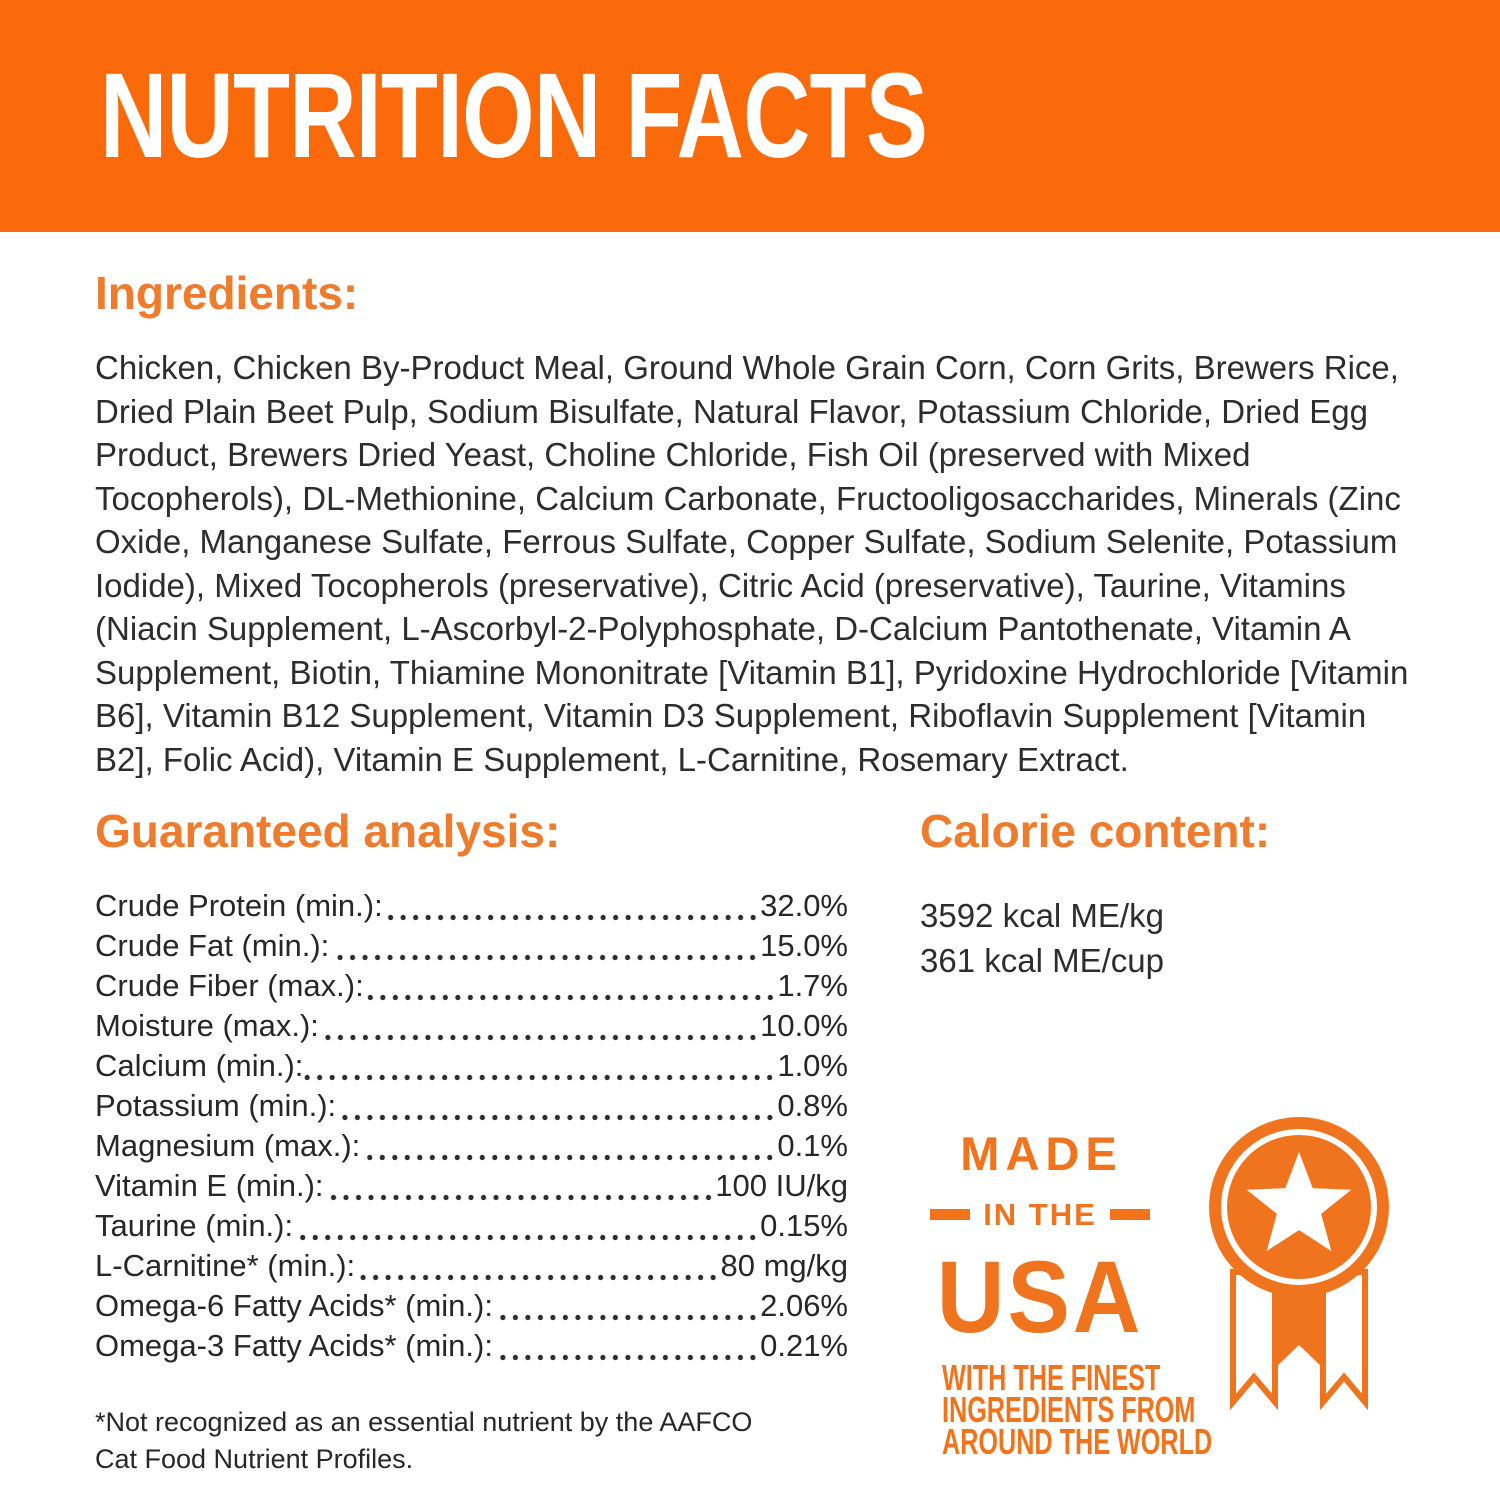 This screenshot has height=1500, width=1500. What do you see at coordinates (239, 905) in the screenshot?
I see `analysis-label: Crude Protein (min.):` at bounding box center [239, 905].